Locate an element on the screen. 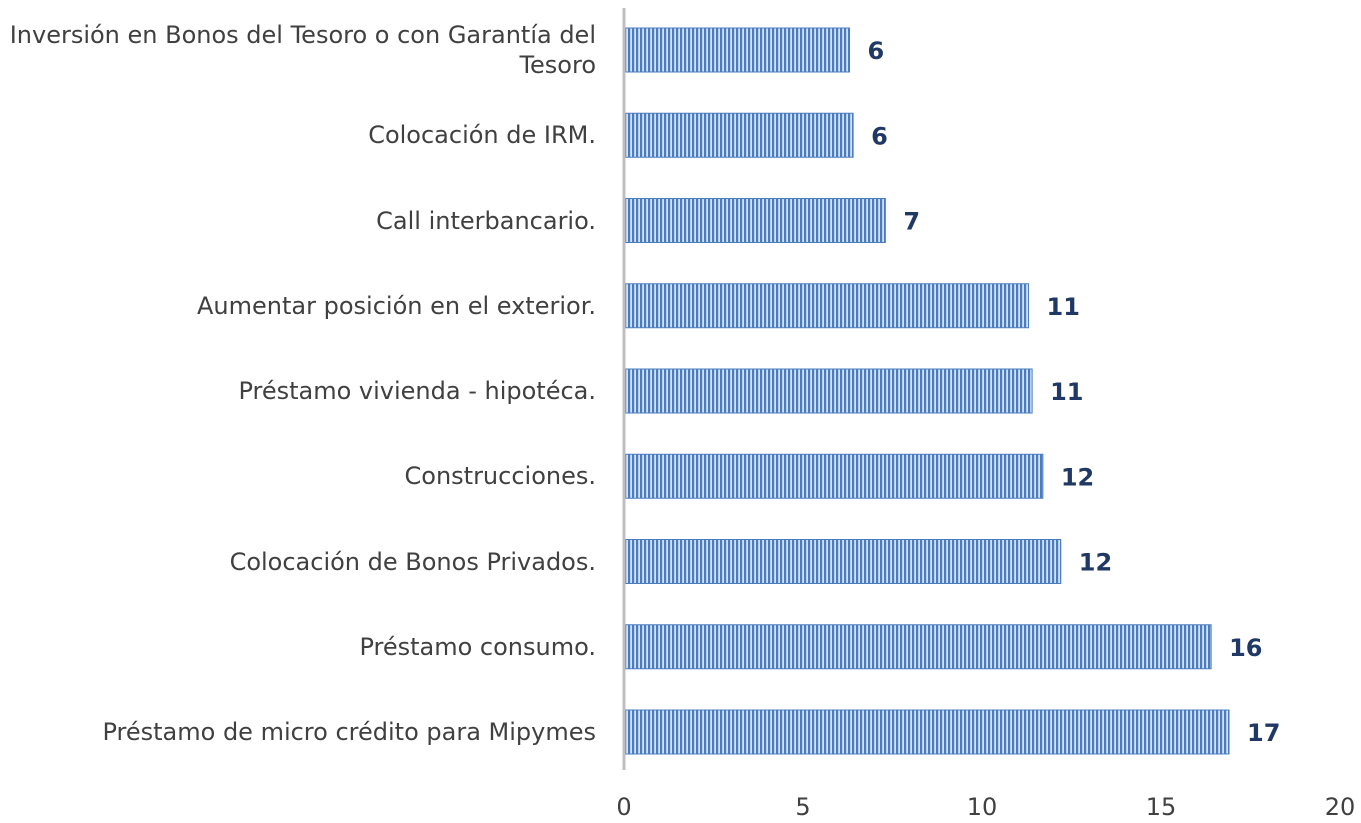  data-label: 16 is located at coordinates (1245, 648).